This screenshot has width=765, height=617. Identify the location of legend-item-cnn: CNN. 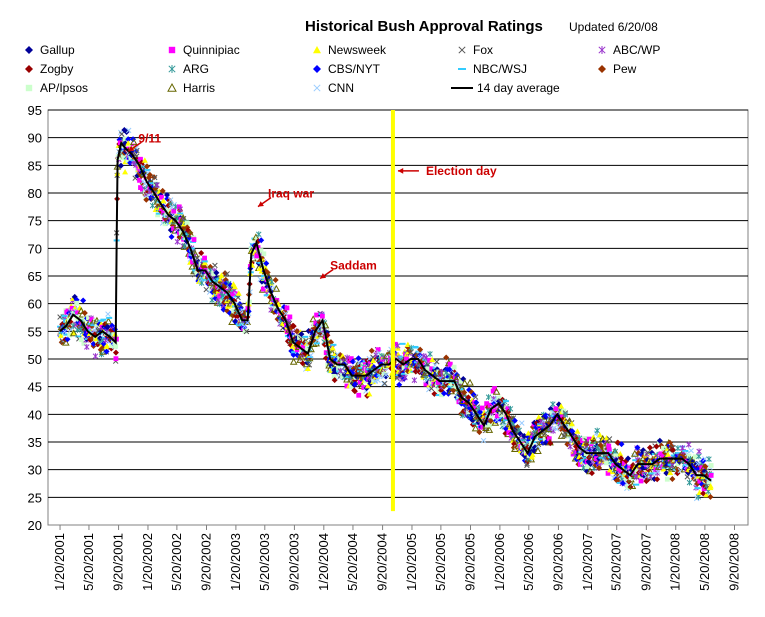
(333, 88).